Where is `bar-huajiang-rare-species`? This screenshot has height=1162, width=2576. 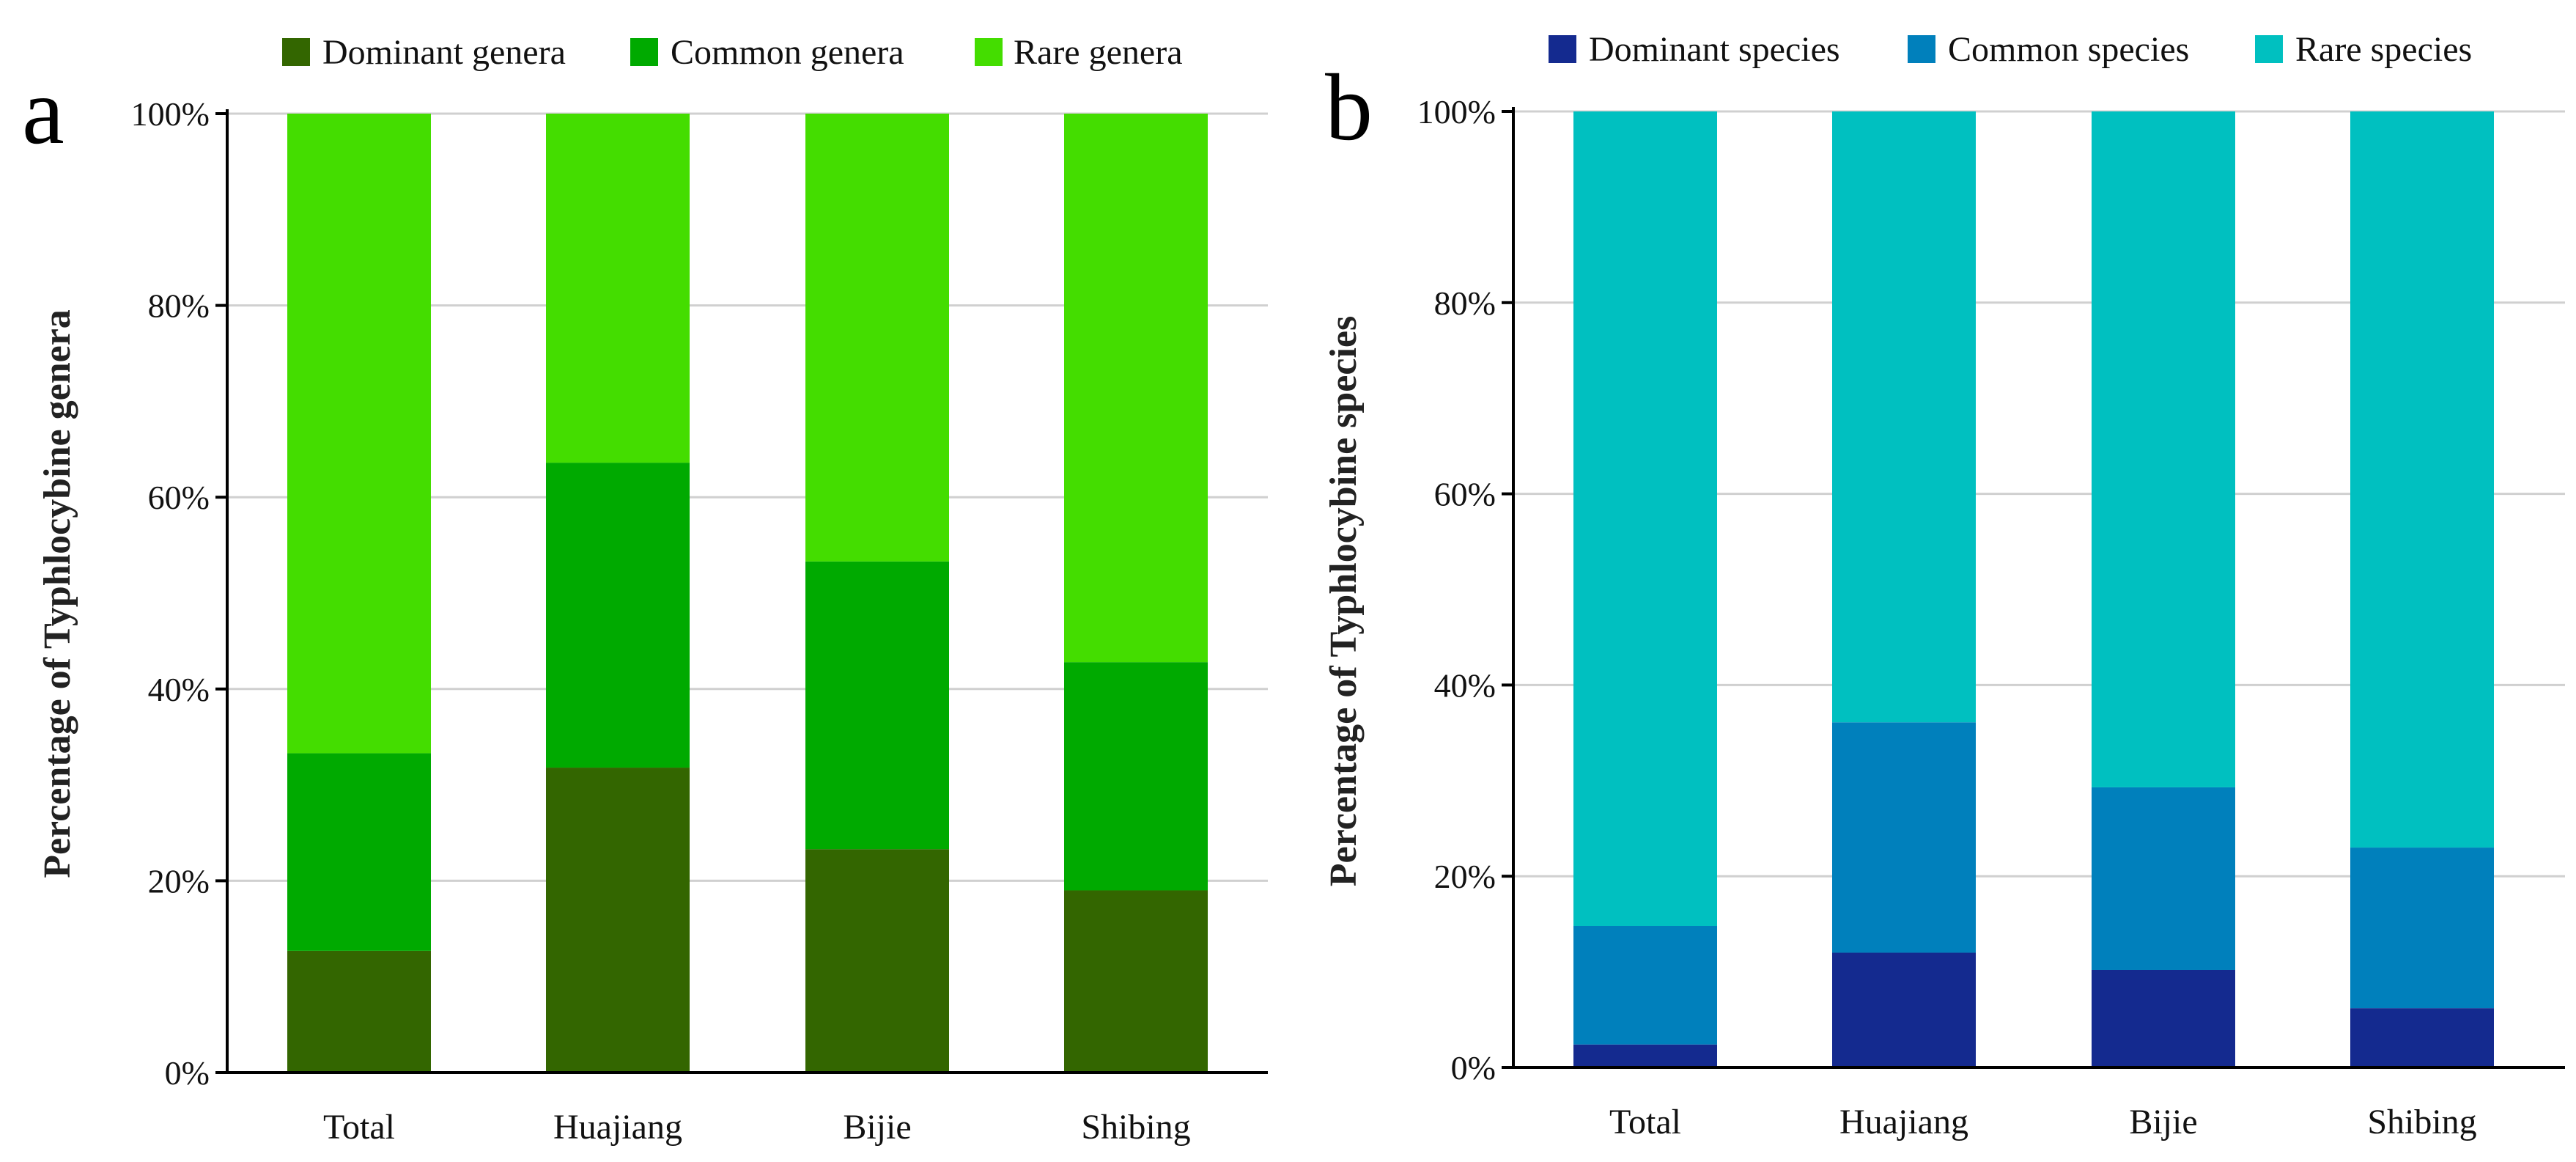
bar-huajiang-rare-species is located at coordinates (1904, 417).